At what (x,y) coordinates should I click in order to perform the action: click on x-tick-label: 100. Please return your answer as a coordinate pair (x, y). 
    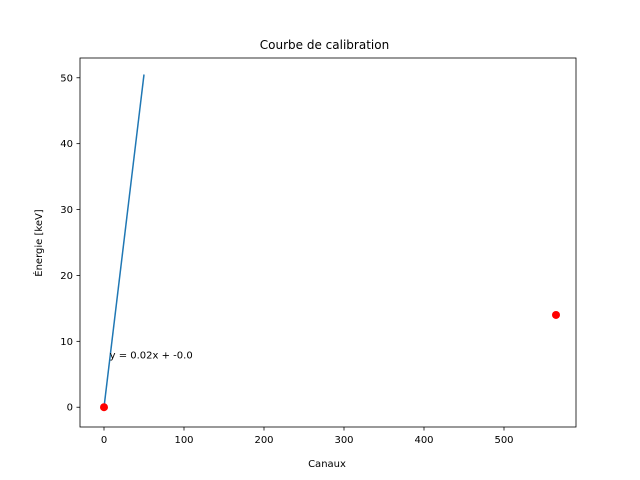
    Looking at the image, I should click on (183, 440).